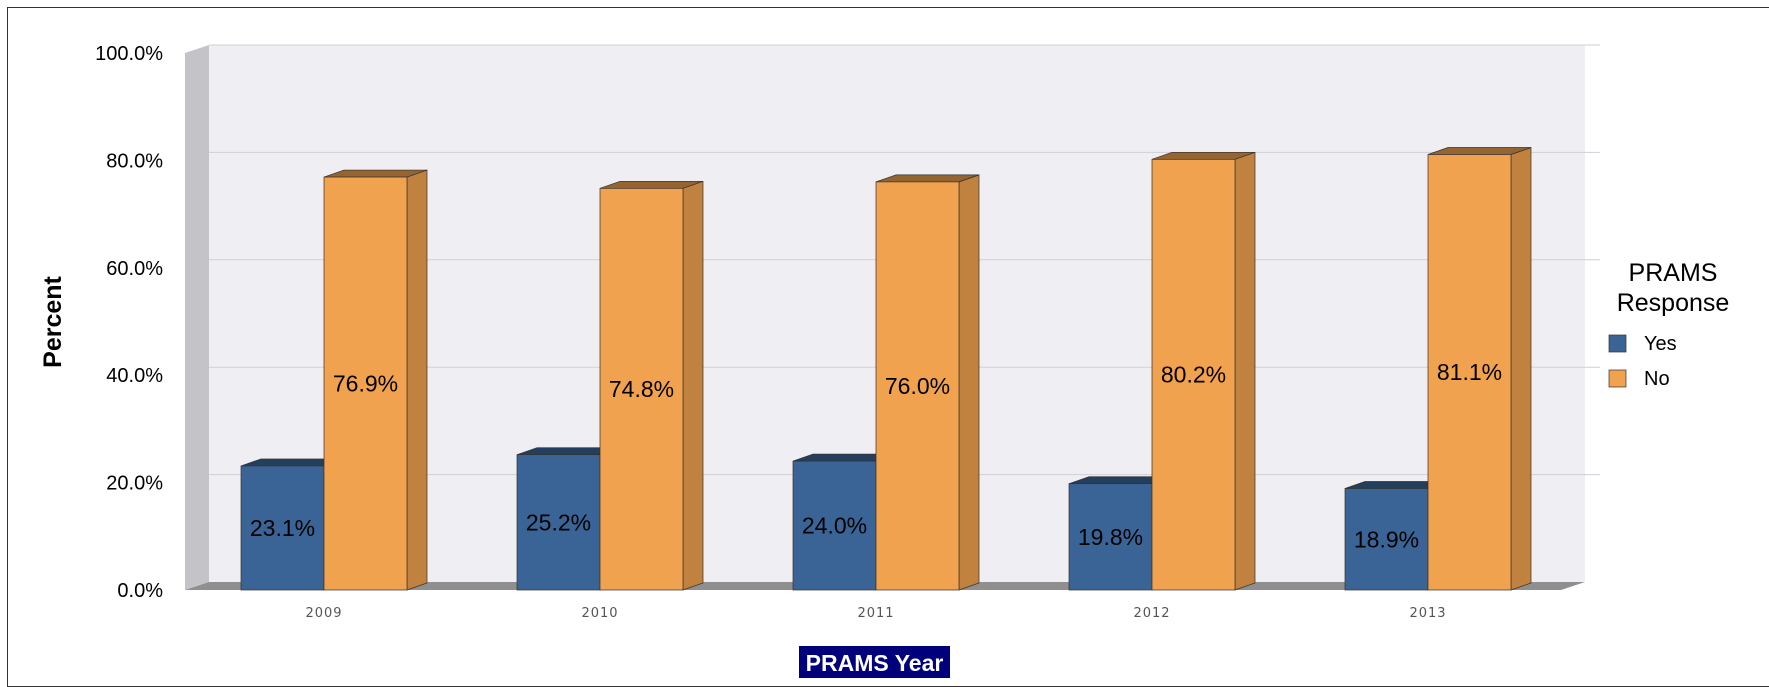 Image resolution: width=1769 pixels, height=687 pixels. Describe the element at coordinates (129, 54) in the screenshot. I see `y-tick-label: 100.0%` at that location.